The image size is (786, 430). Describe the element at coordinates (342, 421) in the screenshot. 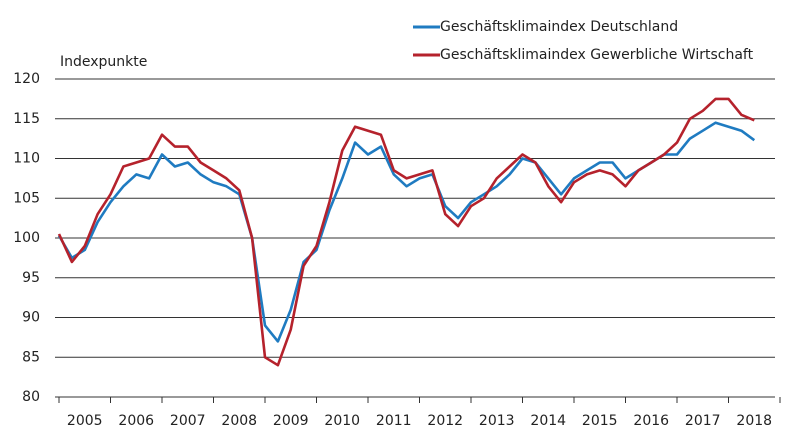

I see `x-tick-label: 2010` at that location.